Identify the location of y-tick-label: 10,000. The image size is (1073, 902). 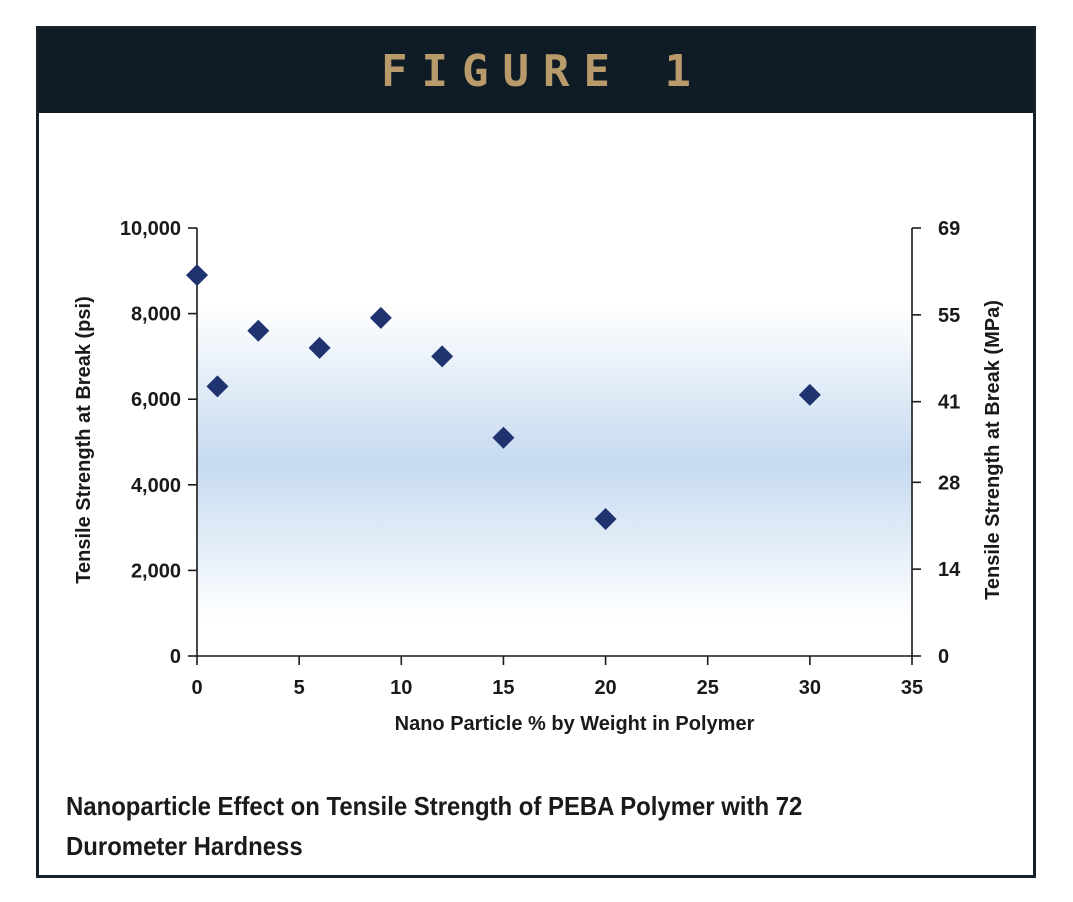
(150, 229).